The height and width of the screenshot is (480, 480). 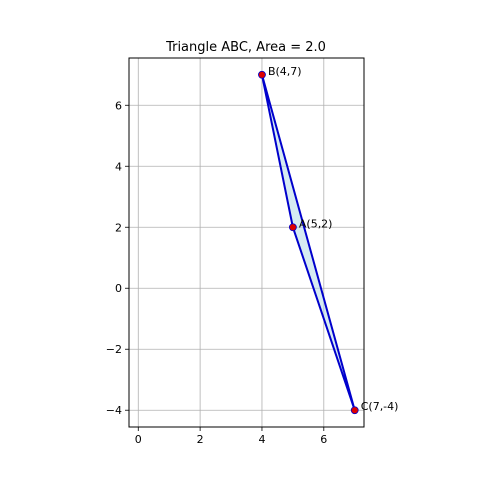 I want to click on vertex-point-a, so click(x=292, y=227).